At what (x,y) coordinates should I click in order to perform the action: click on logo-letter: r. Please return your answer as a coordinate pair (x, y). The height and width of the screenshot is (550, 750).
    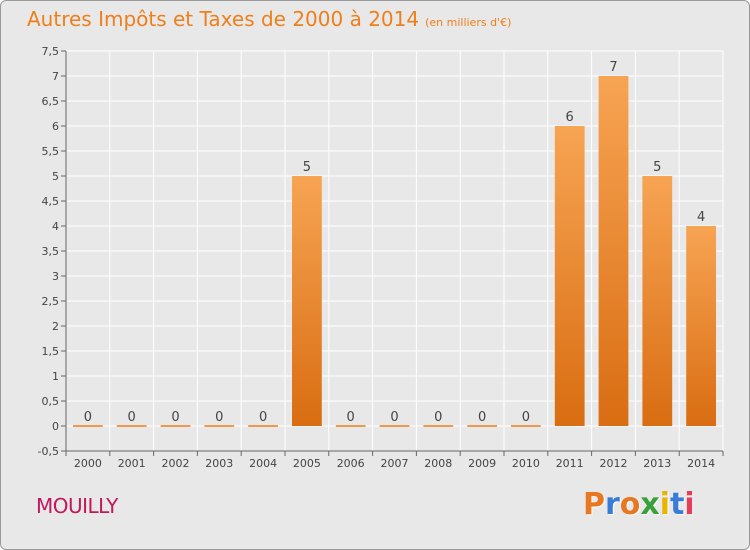
    Looking at the image, I should click on (612, 504).